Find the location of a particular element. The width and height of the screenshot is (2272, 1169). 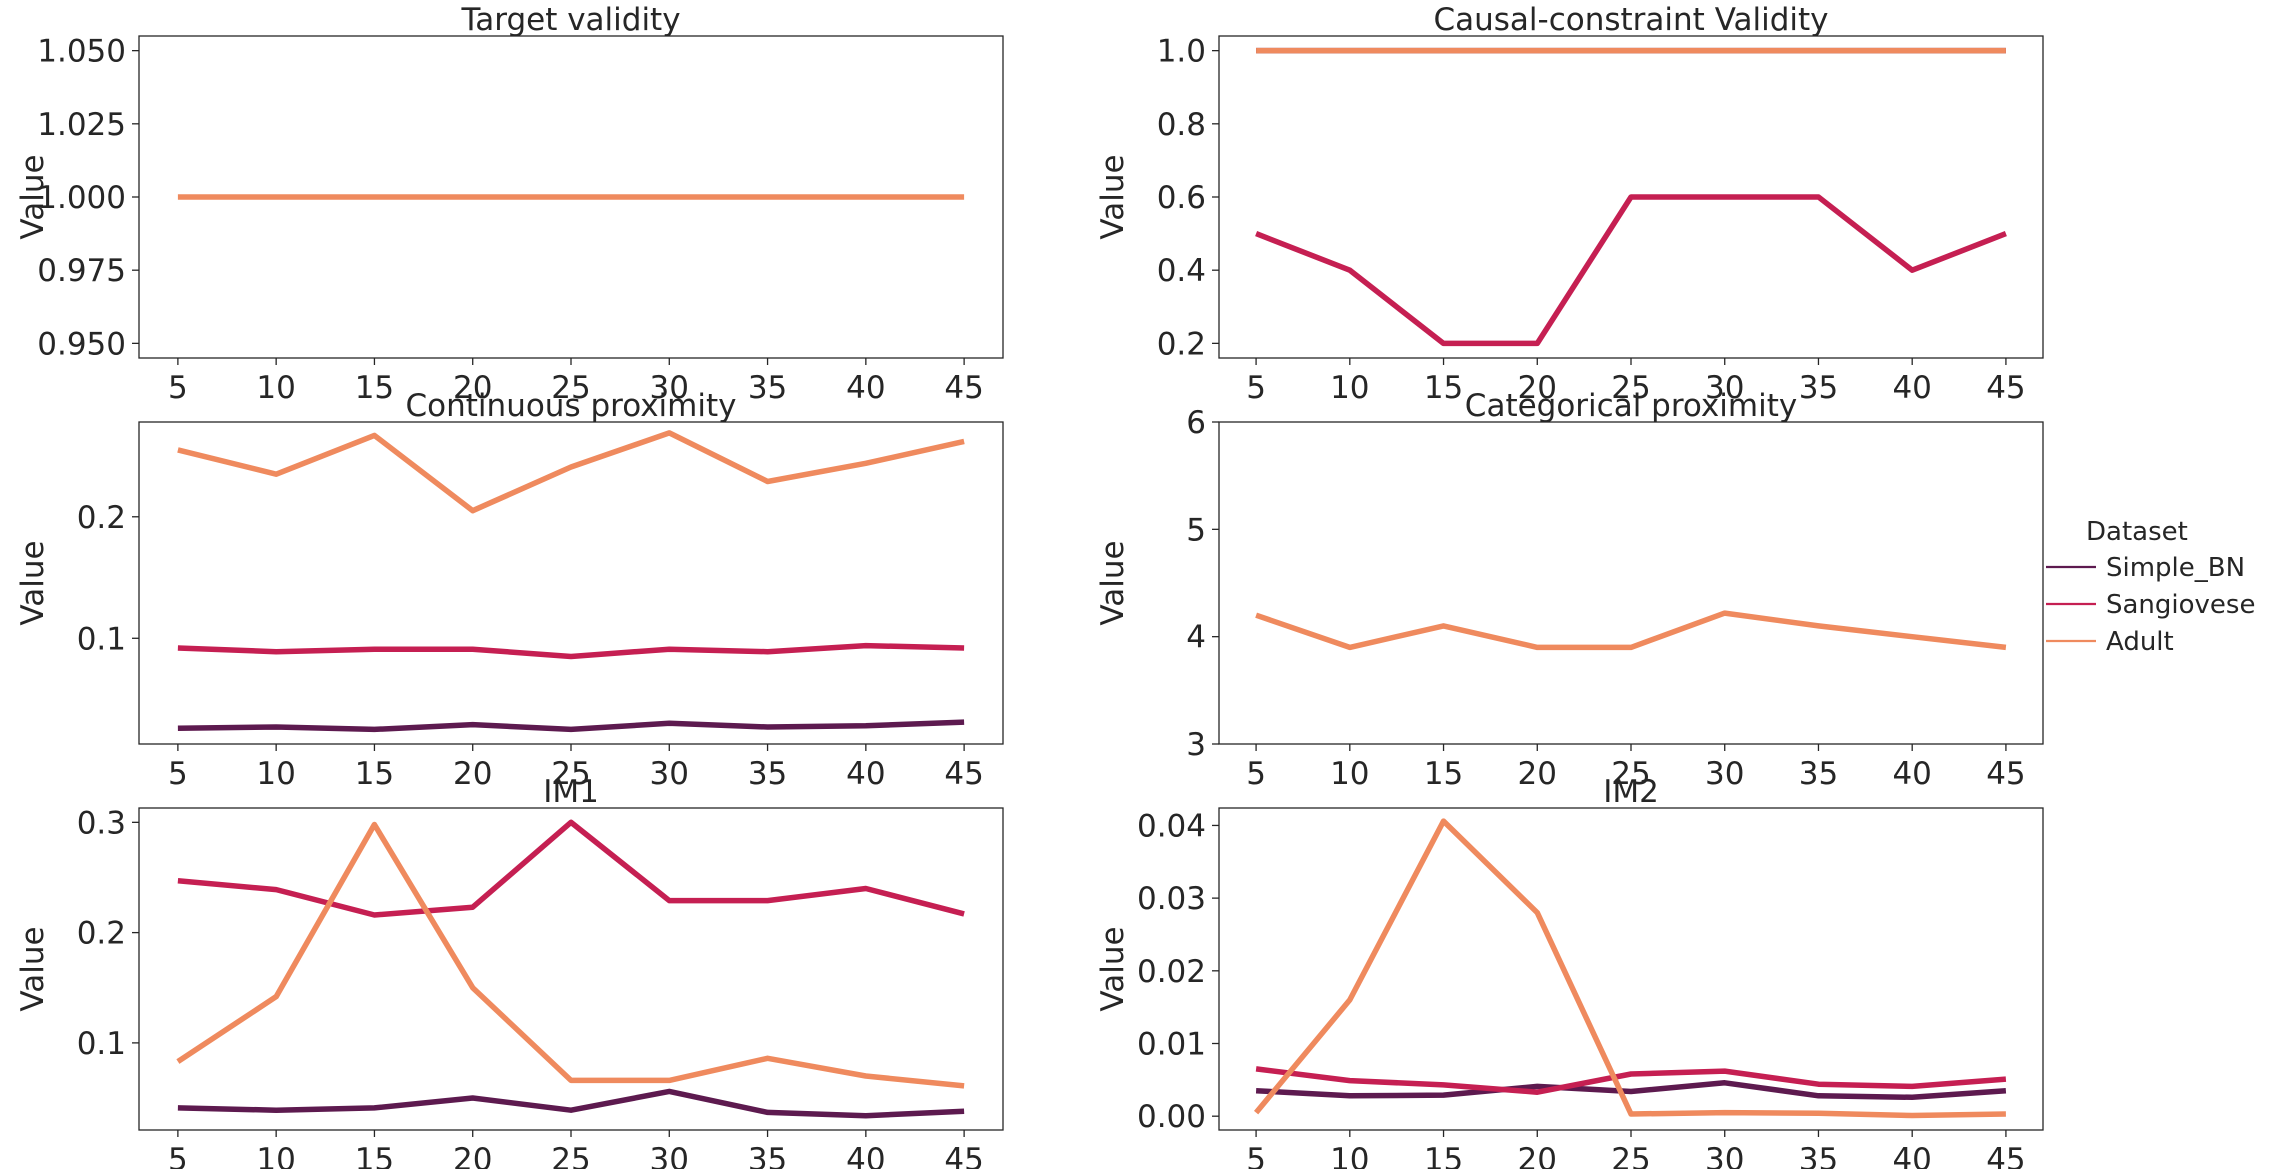

x-tick-label-im2-20: 20 is located at coordinates (1537, 1155).